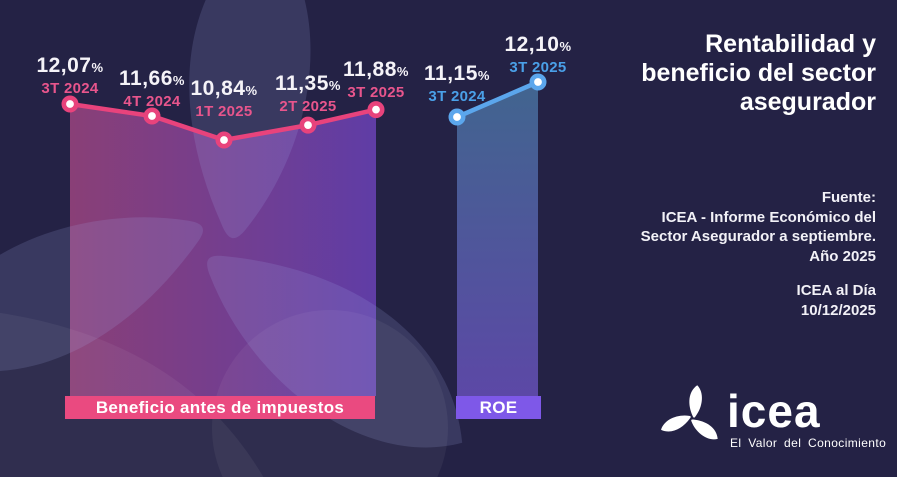  Describe the element at coordinates (758, 236) in the screenshot. I see `source-line-3: Sector Asegurador a septiembre.` at that location.